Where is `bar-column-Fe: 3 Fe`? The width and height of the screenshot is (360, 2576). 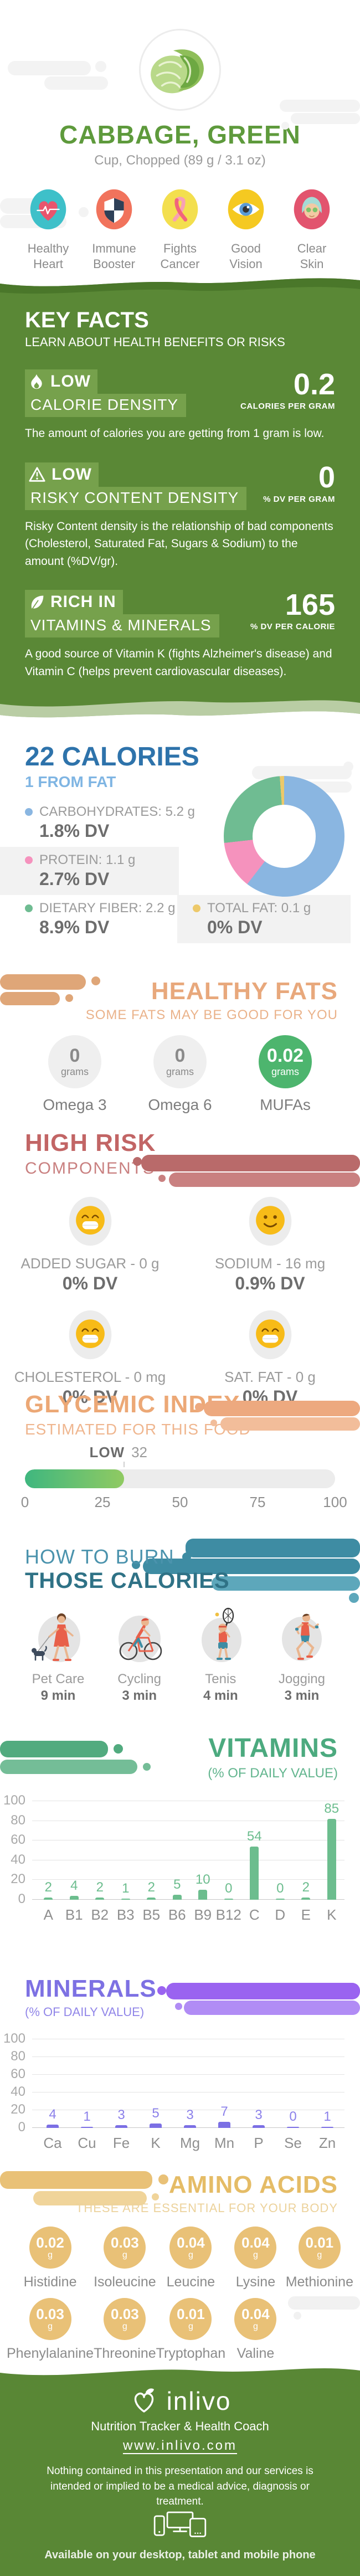 bar-column-Fe: 3 Fe is located at coordinates (121, 2095).